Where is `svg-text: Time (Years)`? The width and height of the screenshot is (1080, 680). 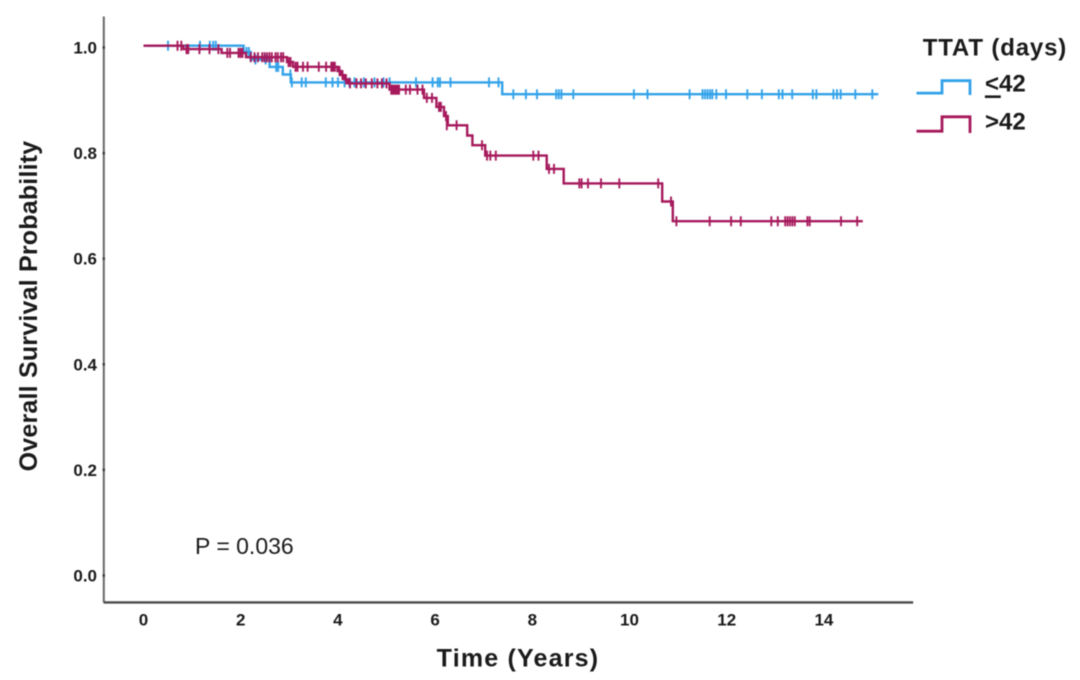 svg-text: Time (Years) is located at coordinates (518, 659).